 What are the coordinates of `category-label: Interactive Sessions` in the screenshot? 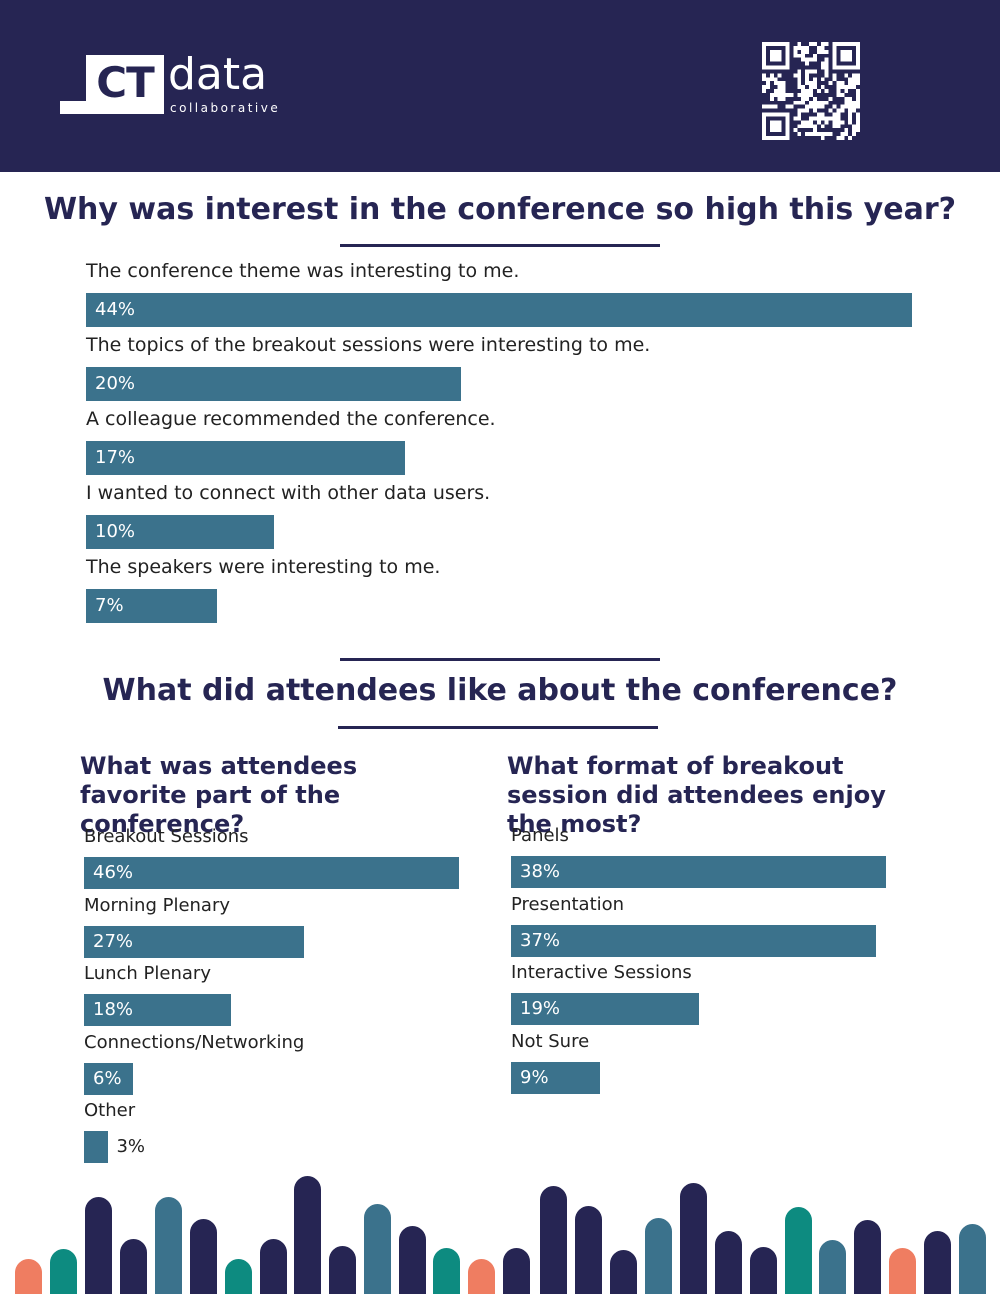 It's located at (601, 972).